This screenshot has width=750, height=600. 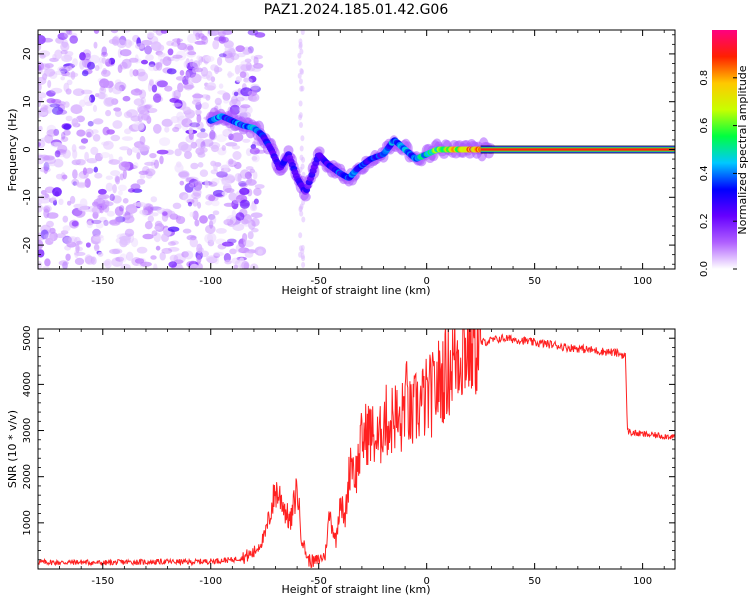 I want to click on x-tick-label: 100, so click(x=642, y=281).